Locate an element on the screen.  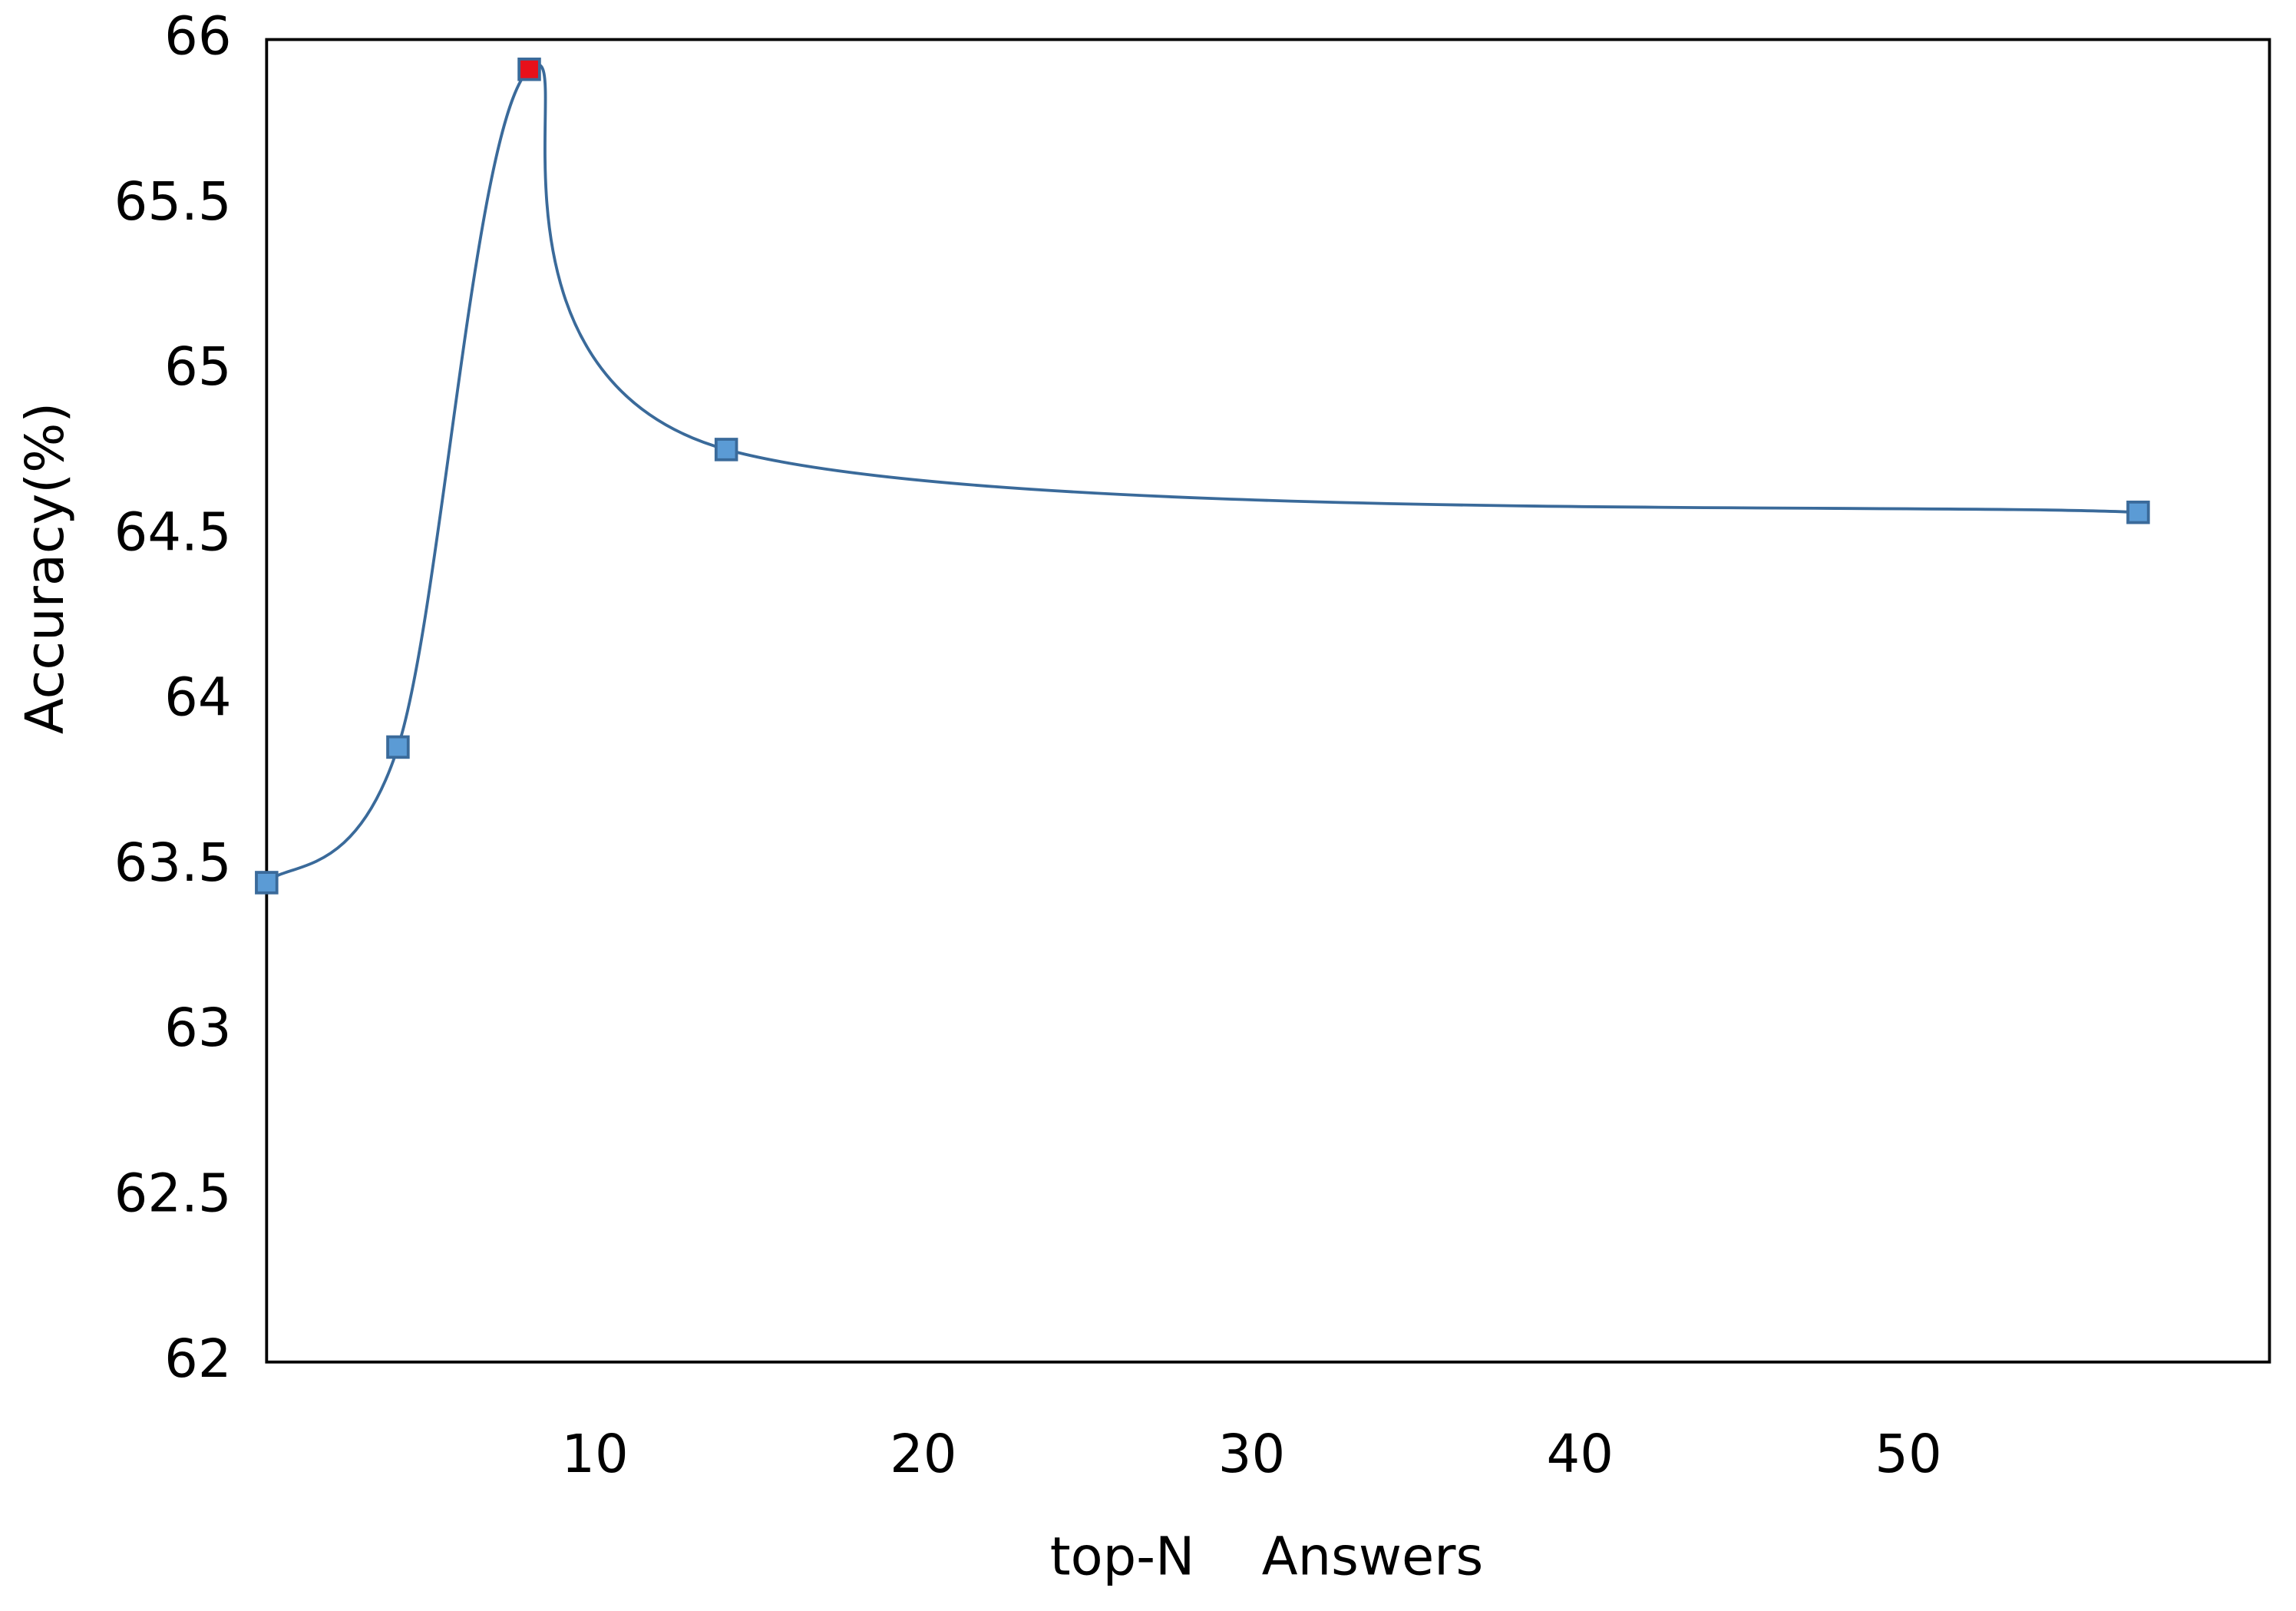
y-tick-label: 62 is located at coordinates (197, 1359).